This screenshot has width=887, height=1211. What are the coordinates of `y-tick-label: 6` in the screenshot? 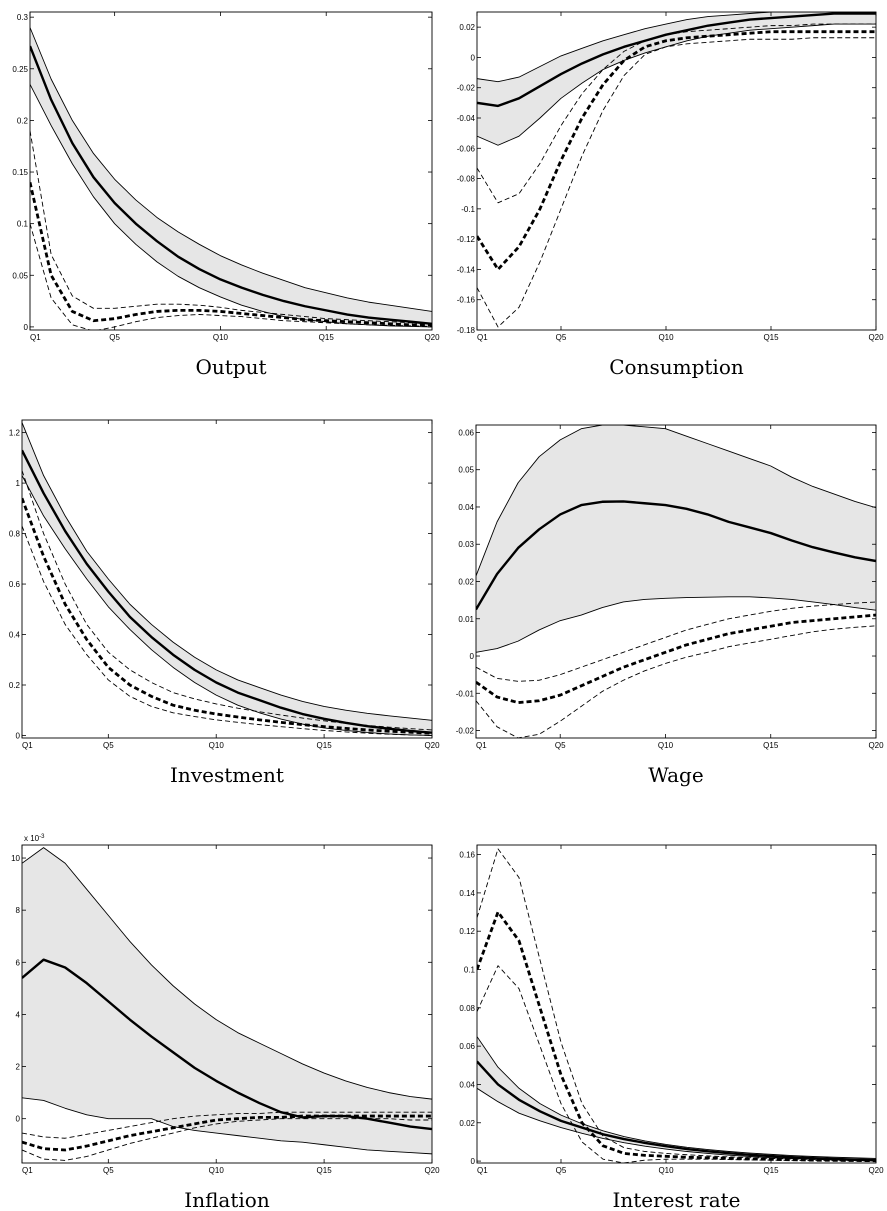 It's located at (18, 962).